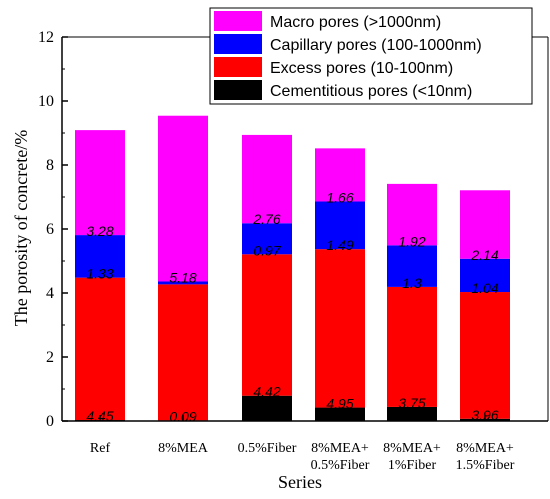 The width and height of the screenshot is (550, 499). Describe the element at coordinates (50, 293) in the screenshot. I see `y-tick-label: 4` at that location.